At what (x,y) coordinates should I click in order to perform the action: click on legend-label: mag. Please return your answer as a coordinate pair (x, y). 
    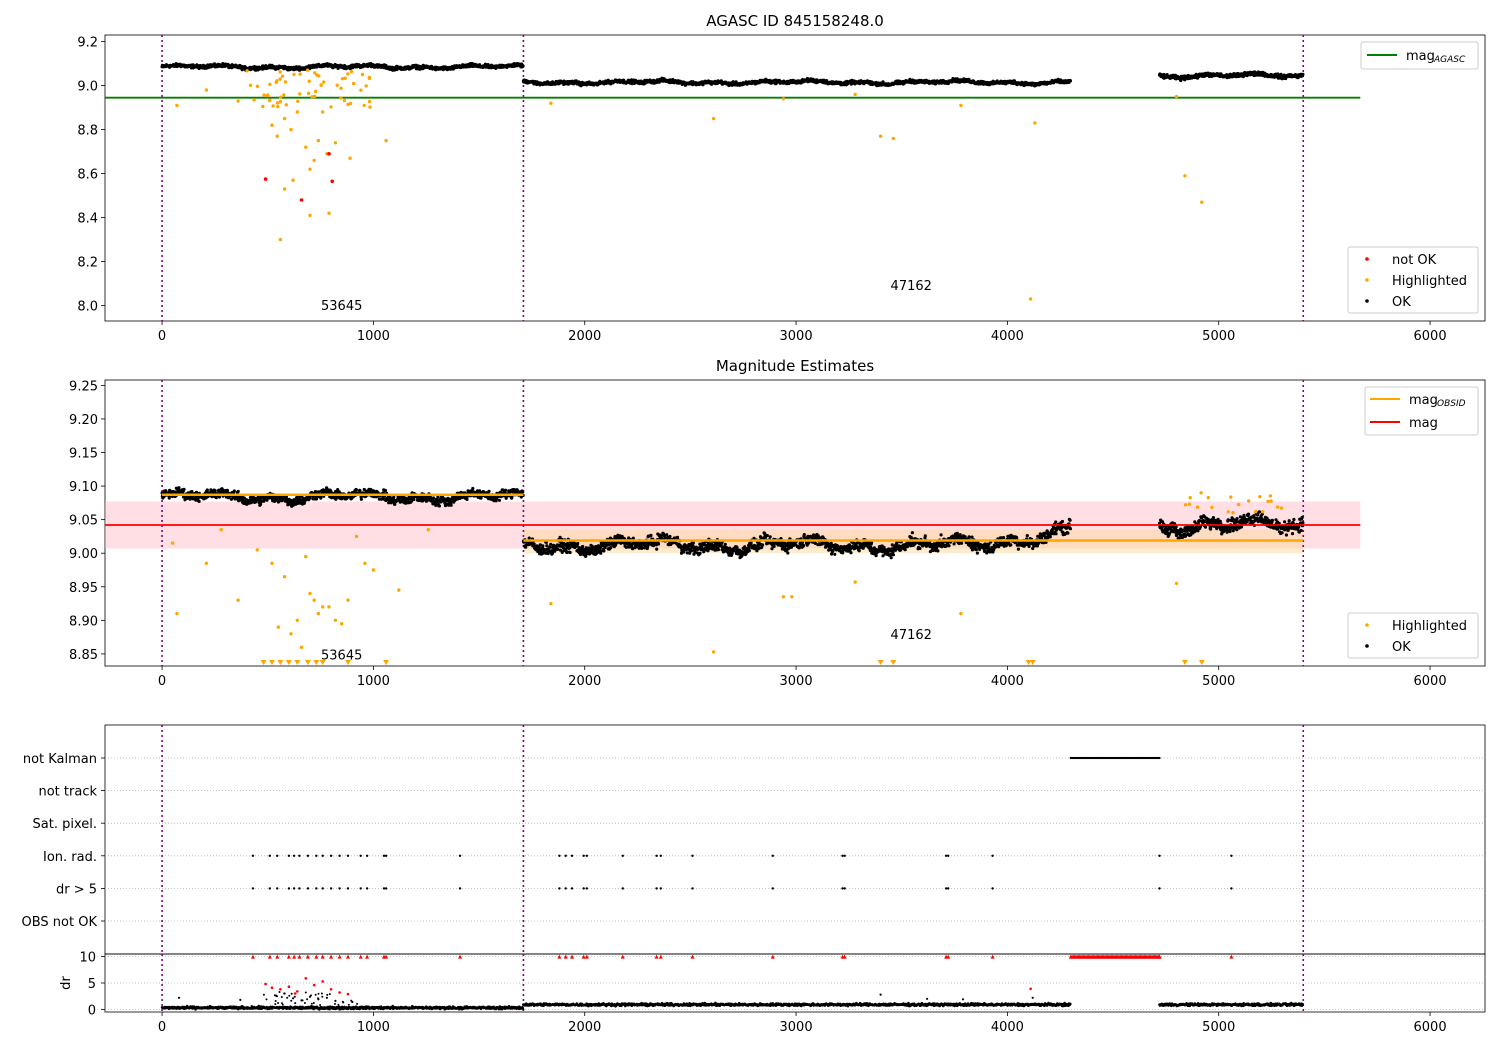
    Looking at the image, I should click on (1420, 56).